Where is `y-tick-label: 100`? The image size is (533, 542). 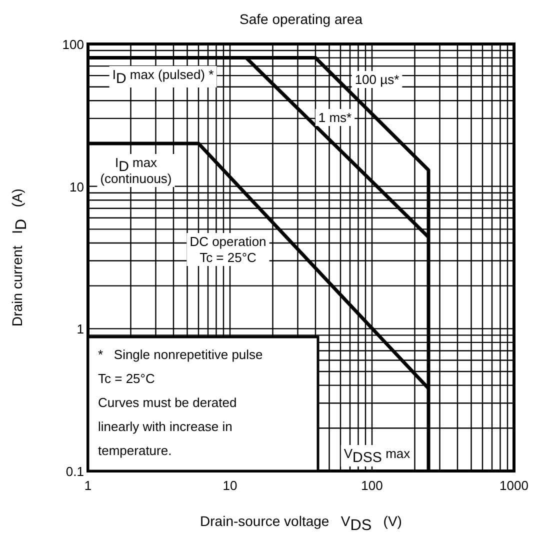
y-tick-label: 100 is located at coordinates (73, 44).